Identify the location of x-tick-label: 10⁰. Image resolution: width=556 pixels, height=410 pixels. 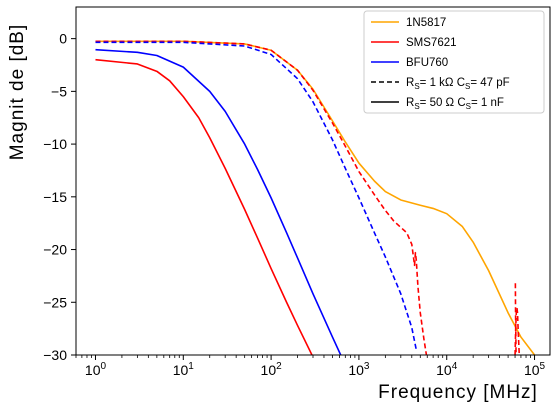
(96, 369).